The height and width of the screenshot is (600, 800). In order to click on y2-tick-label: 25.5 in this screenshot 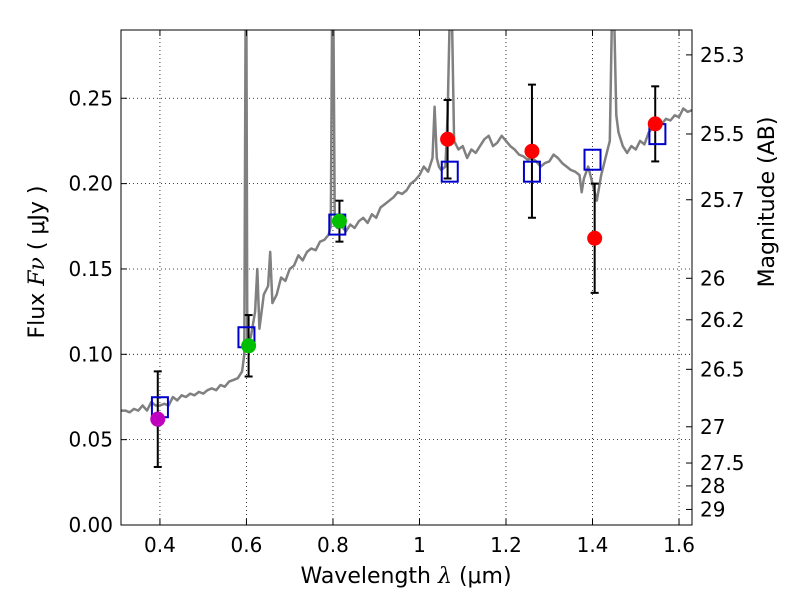, I will do `click(722, 134)`.